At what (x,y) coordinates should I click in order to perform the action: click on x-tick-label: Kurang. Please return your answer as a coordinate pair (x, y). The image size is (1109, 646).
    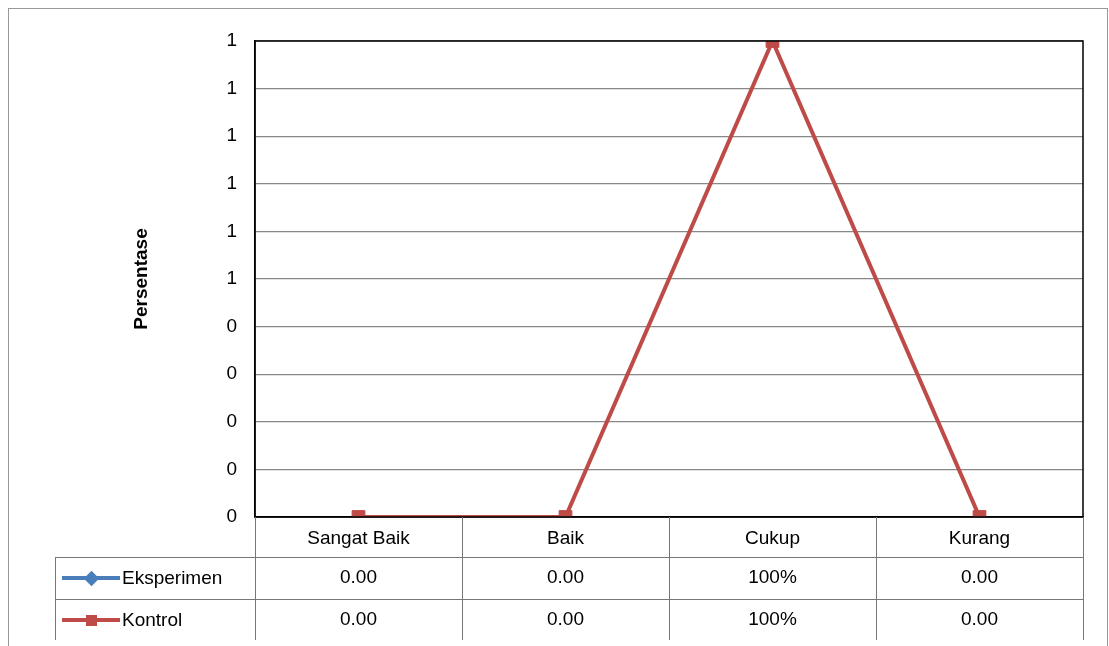
    Looking at the image, I should click on (979, 537).